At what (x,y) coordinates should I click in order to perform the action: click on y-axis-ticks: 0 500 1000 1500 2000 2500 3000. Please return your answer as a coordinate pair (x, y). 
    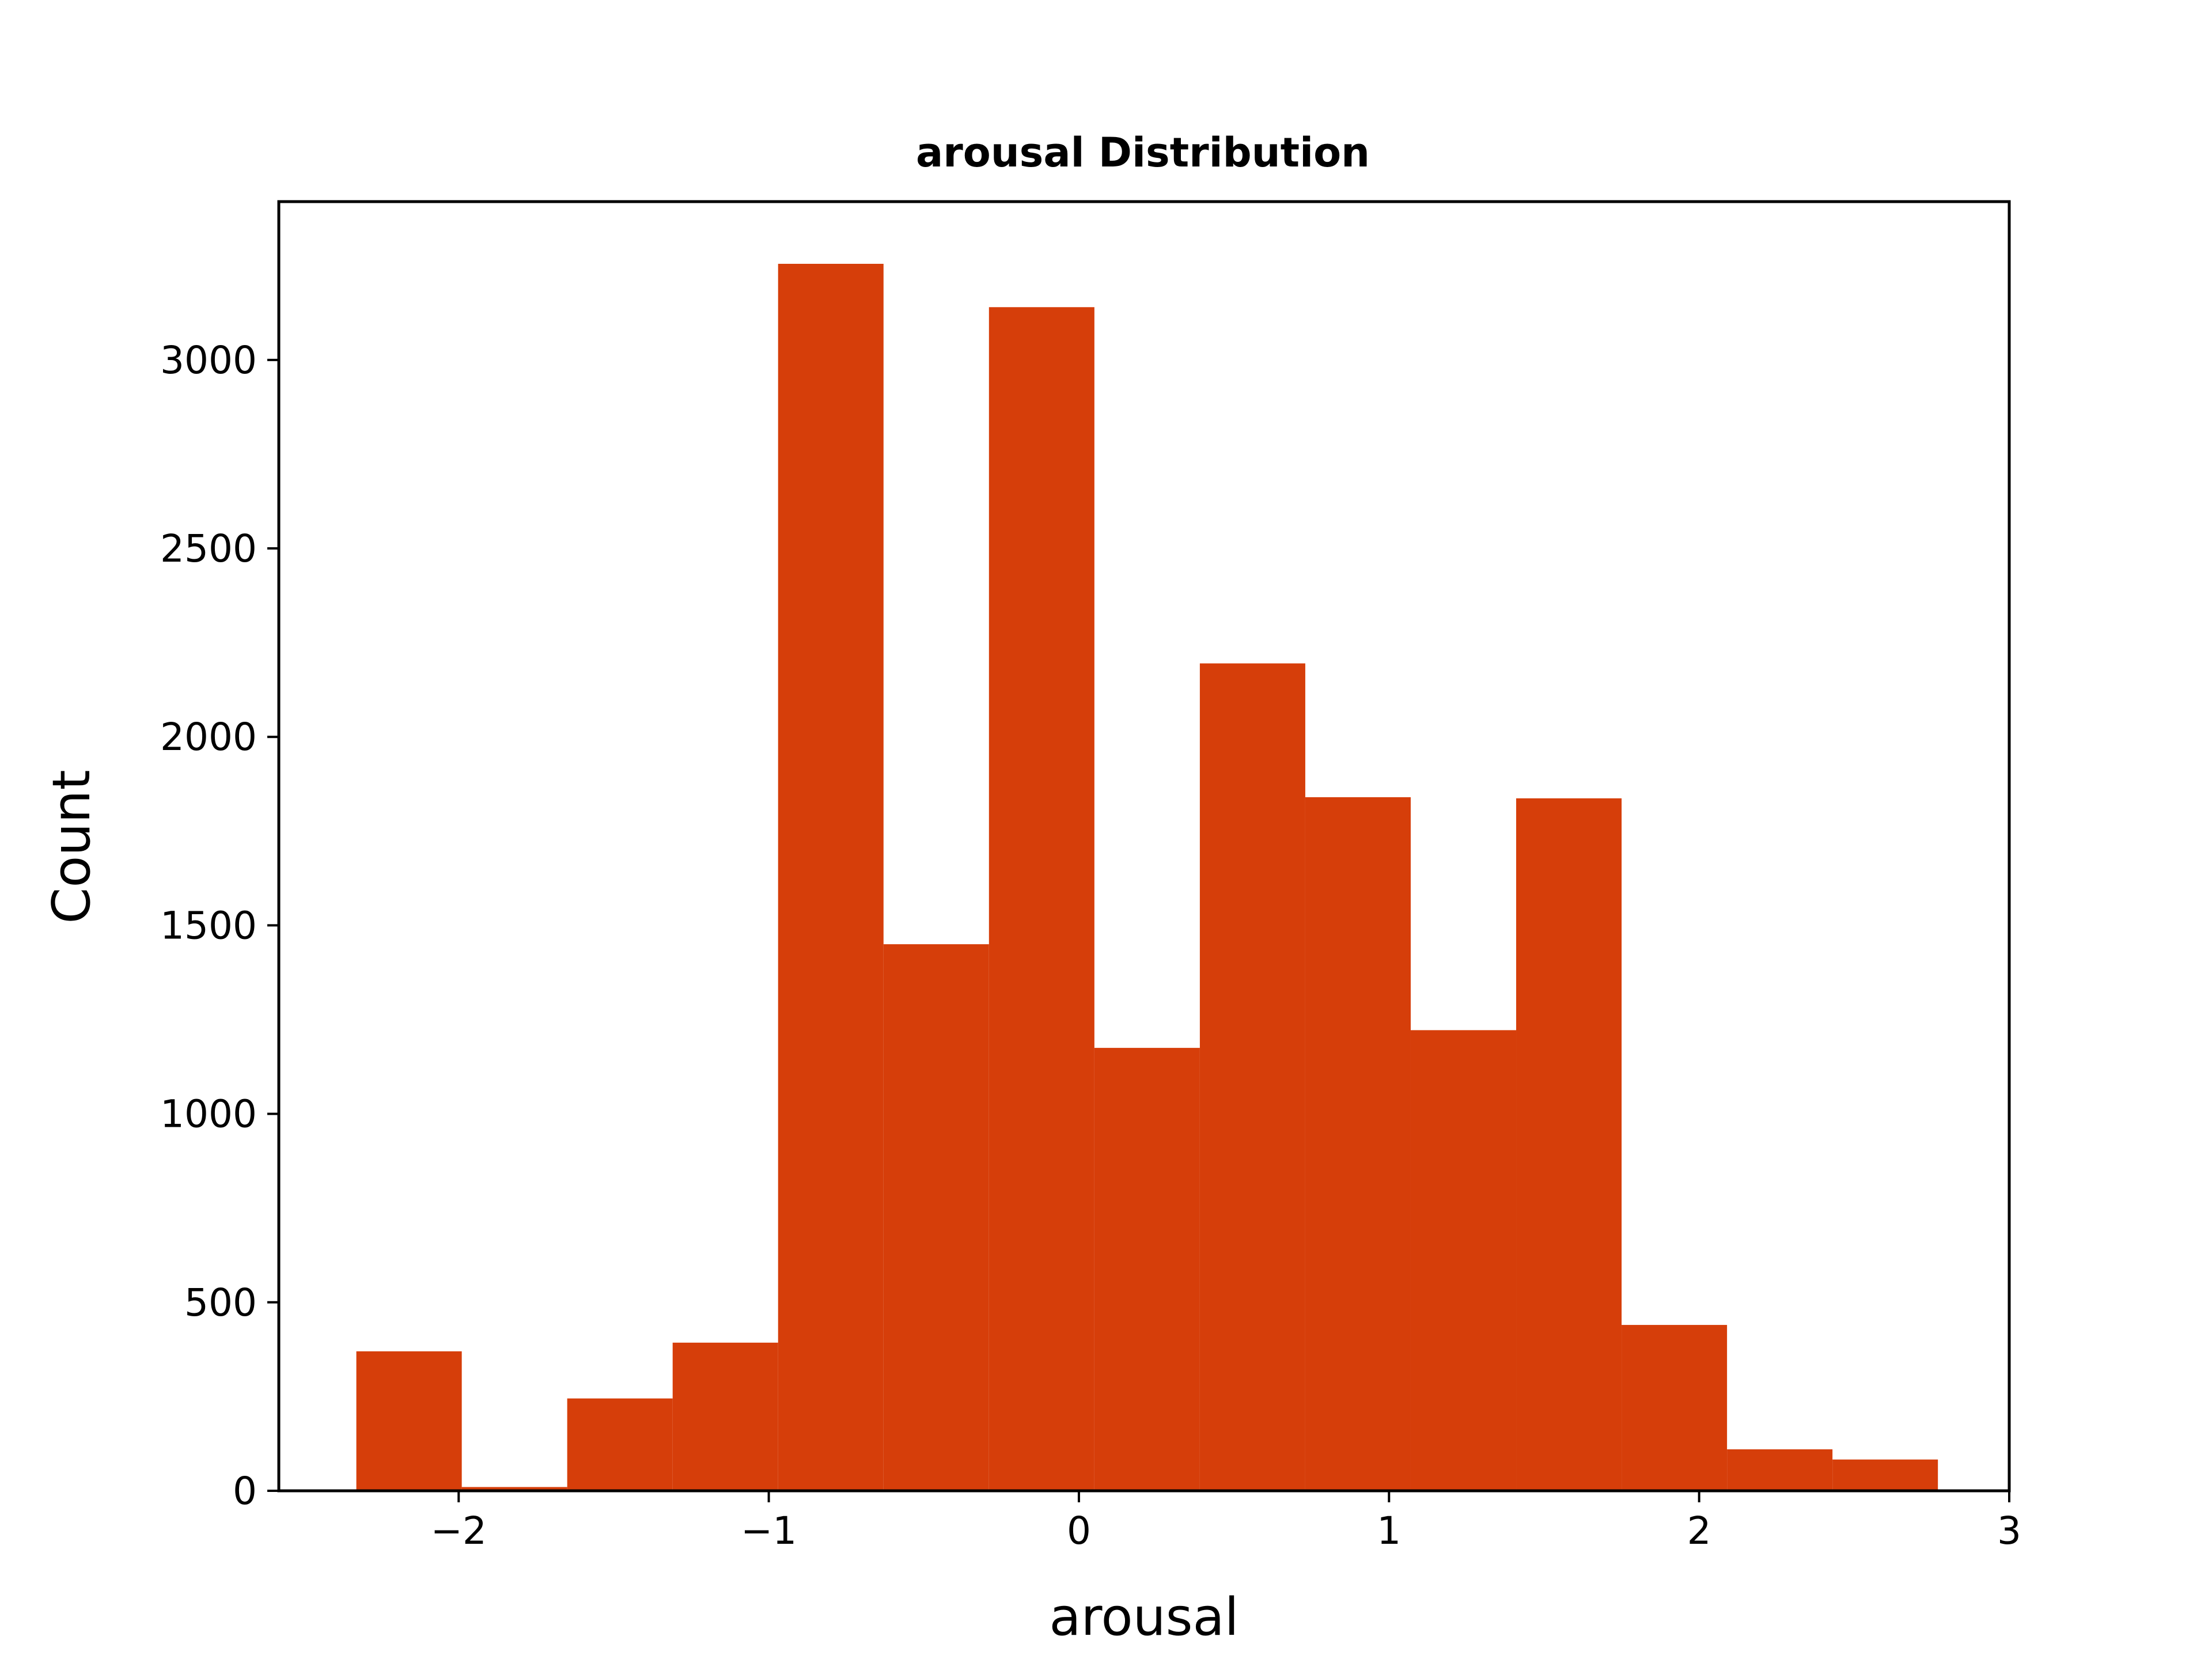
    Looking at the image, I should click on (219, 925).